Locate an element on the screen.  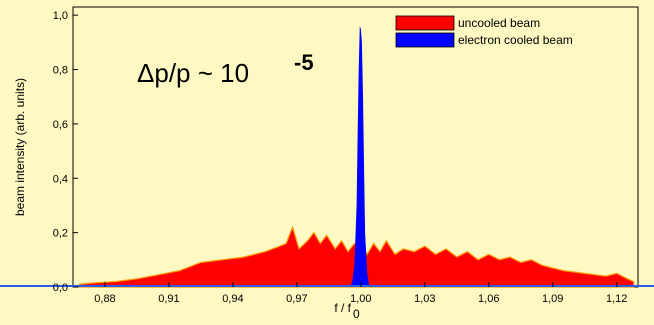
y-tick-label: 0,0 is located at coordinates (60, 288).